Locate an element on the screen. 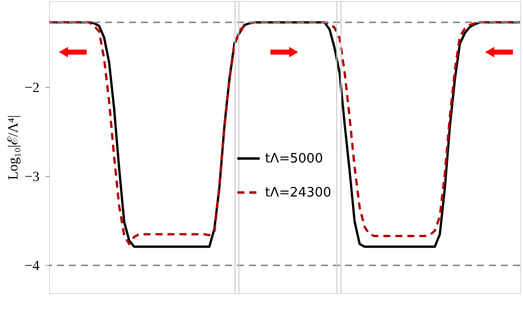  y-axis-title: Log₁₀|ℰ/Λ⁴| is located at coordinates (14, 147).